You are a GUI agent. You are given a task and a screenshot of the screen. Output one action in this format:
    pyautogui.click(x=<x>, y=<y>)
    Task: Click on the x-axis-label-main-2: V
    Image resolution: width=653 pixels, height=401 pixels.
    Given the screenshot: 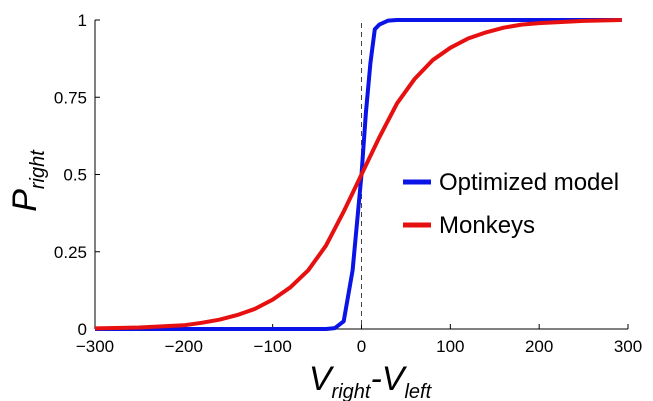 What is the action you would take?
    pyautogui.click(x=395, y=379)
    